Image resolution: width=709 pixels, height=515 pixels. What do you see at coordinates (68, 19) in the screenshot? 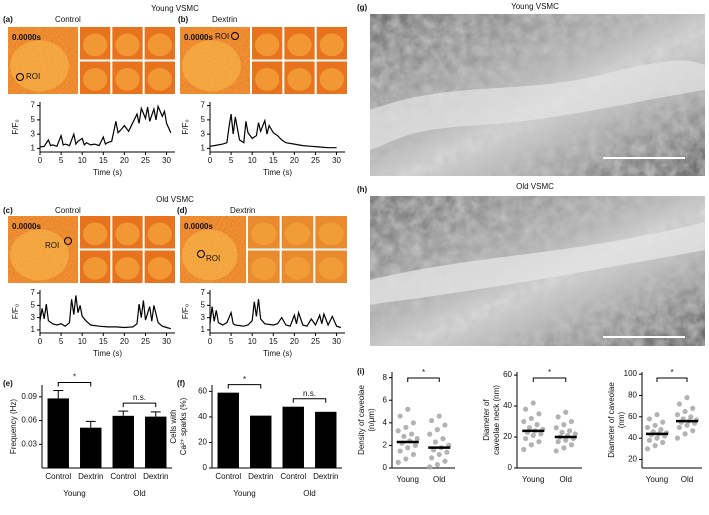
I see `condition-label: Control` at bounding box center [68, 19].